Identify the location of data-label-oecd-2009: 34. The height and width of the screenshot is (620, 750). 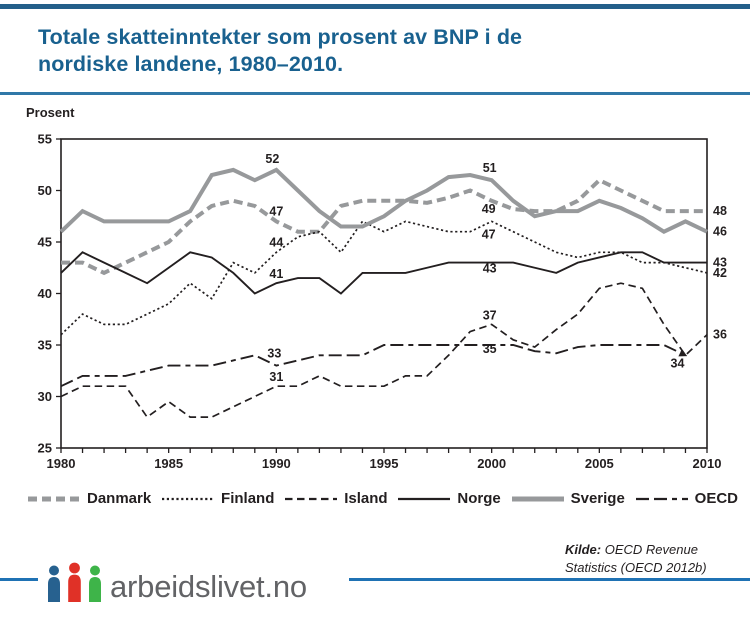
(678, 363).